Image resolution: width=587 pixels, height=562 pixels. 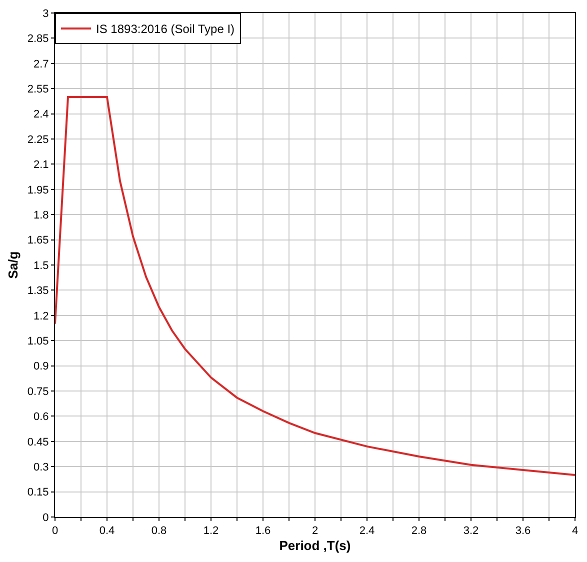 I want to click on y-axis-title: Sa/g, so click(x=12, y=265).